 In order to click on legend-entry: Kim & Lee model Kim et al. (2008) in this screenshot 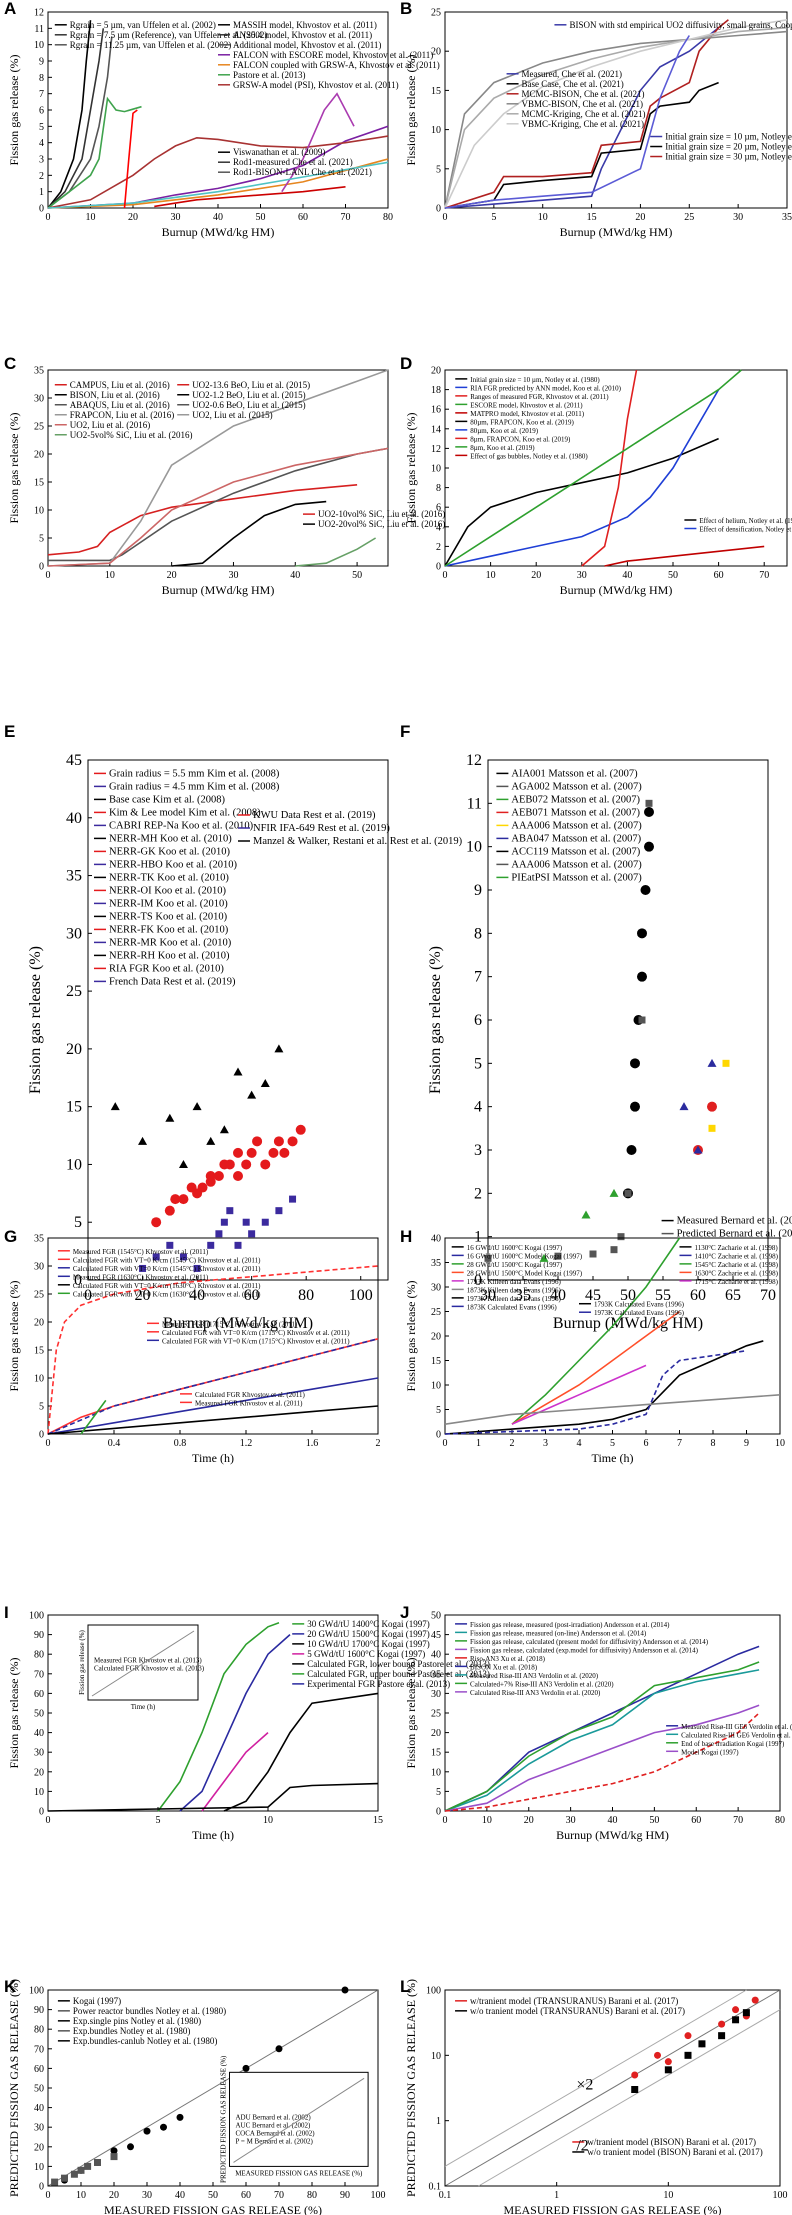, I will do `click(185, 812)`.